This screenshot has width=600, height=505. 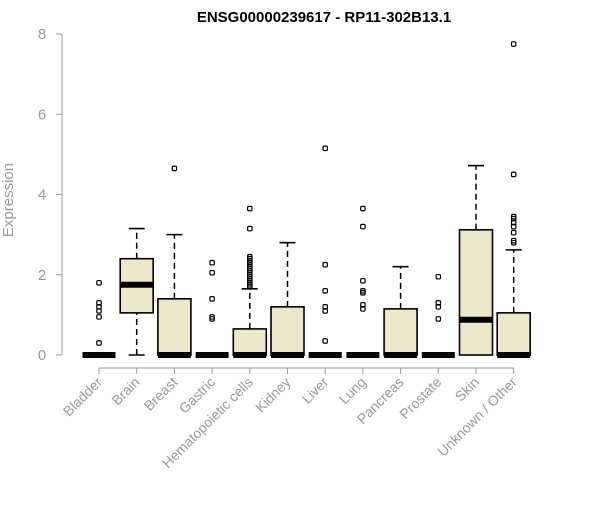 I want to click on x-tick-label: Kidney, so click(x=273, y=395).